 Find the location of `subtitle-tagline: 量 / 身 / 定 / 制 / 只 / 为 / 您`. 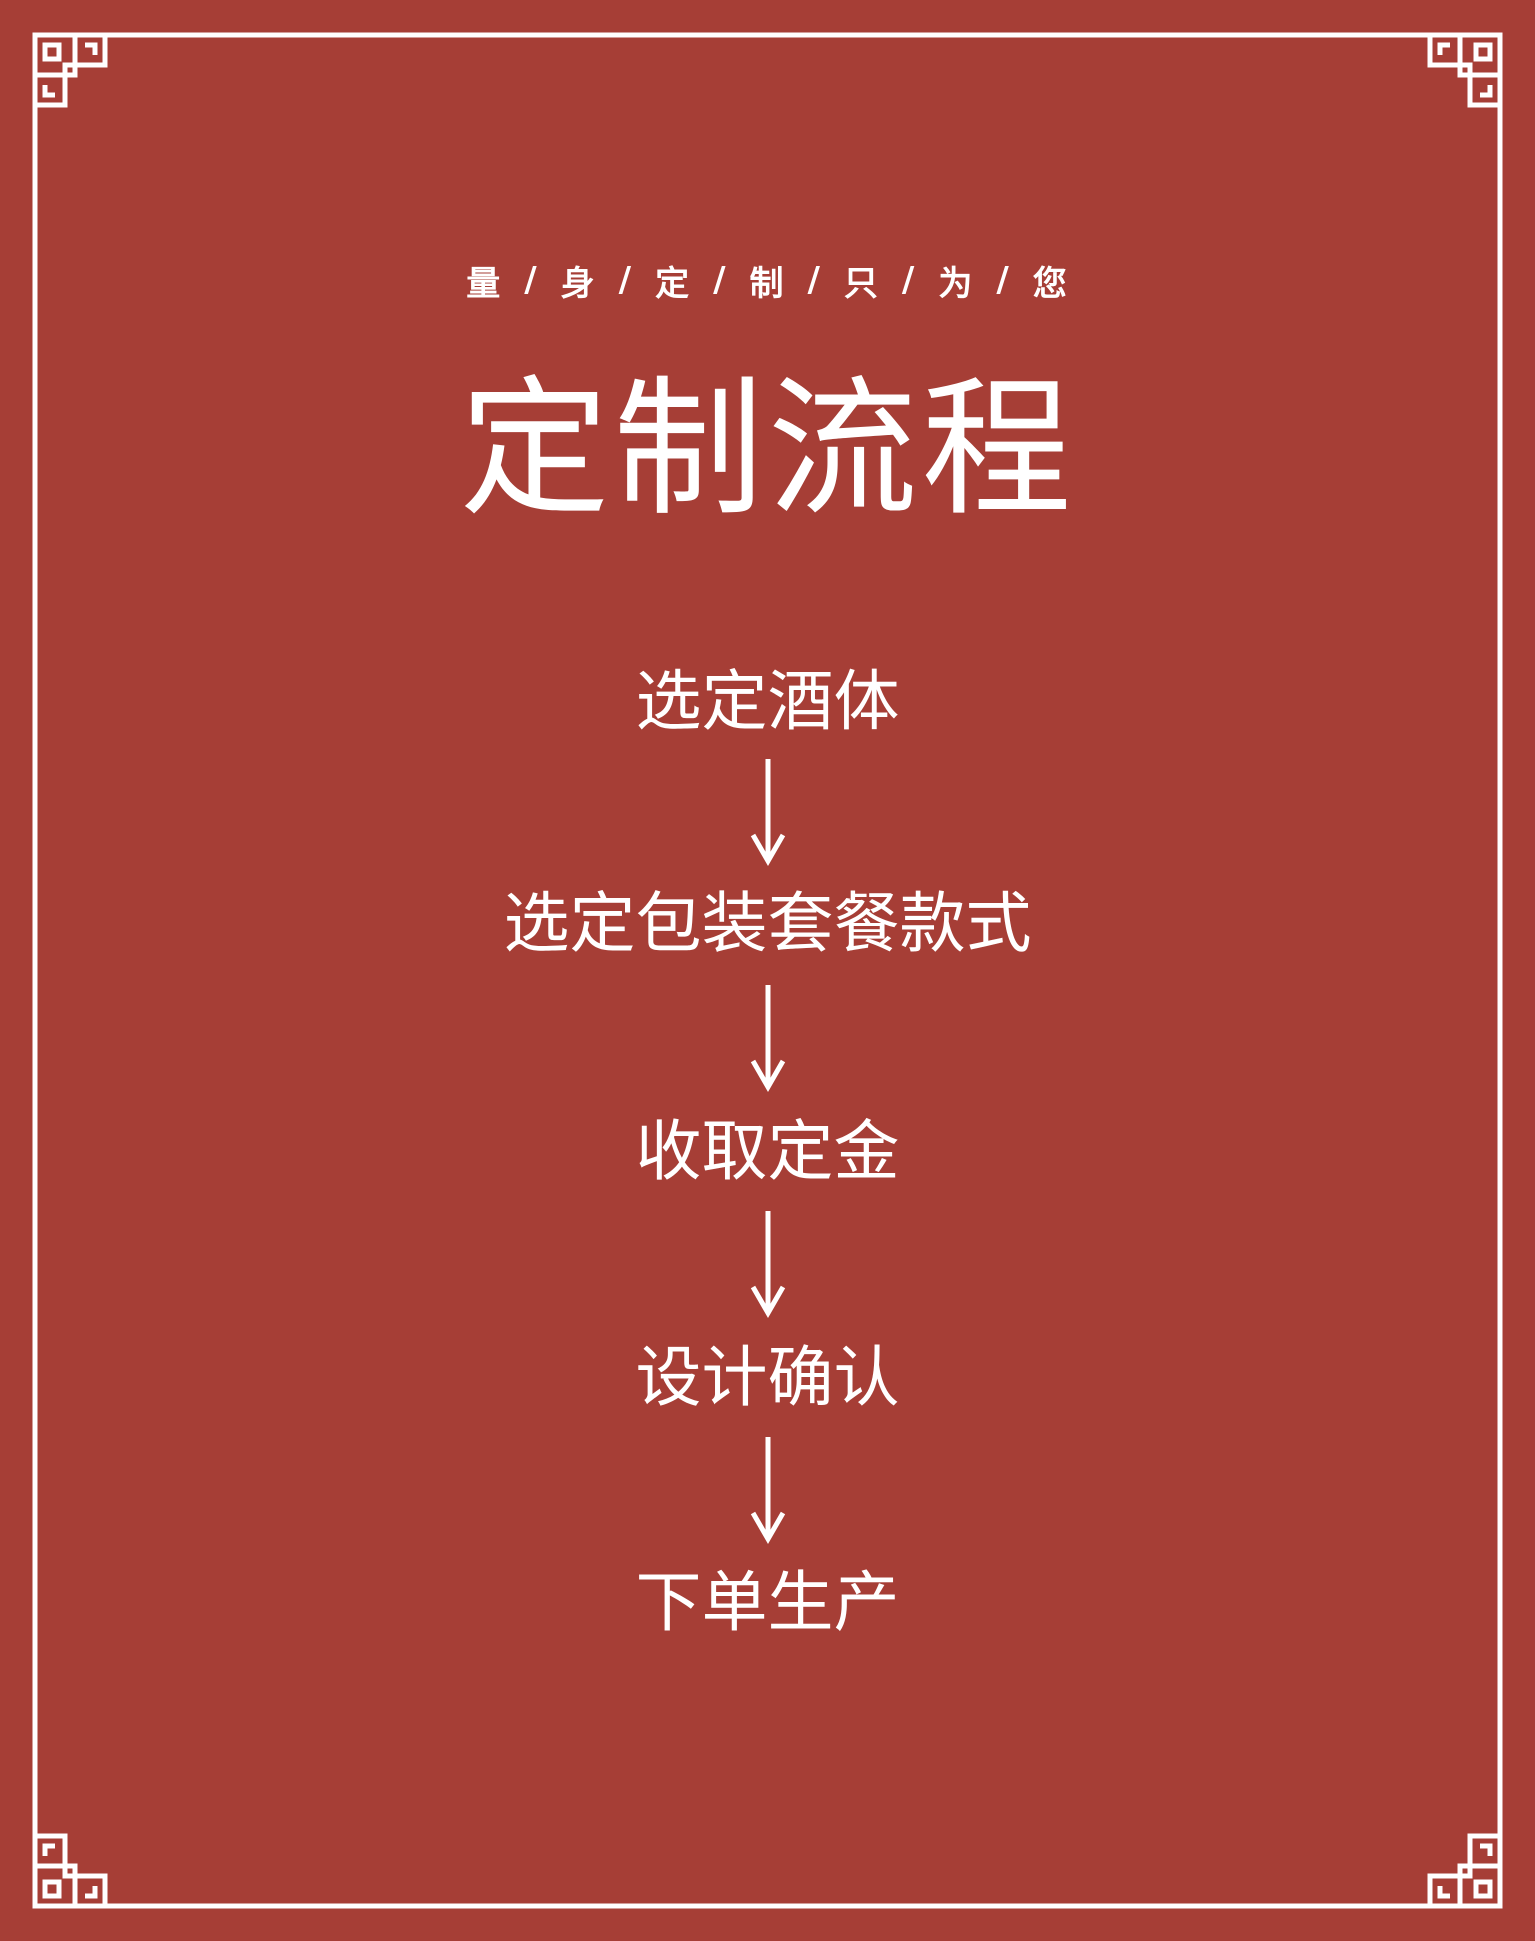

subtitle-tagline: 量 / 身 / 定 / 制 / 只 / 为 / 您 is located at coordinates (767, 280).